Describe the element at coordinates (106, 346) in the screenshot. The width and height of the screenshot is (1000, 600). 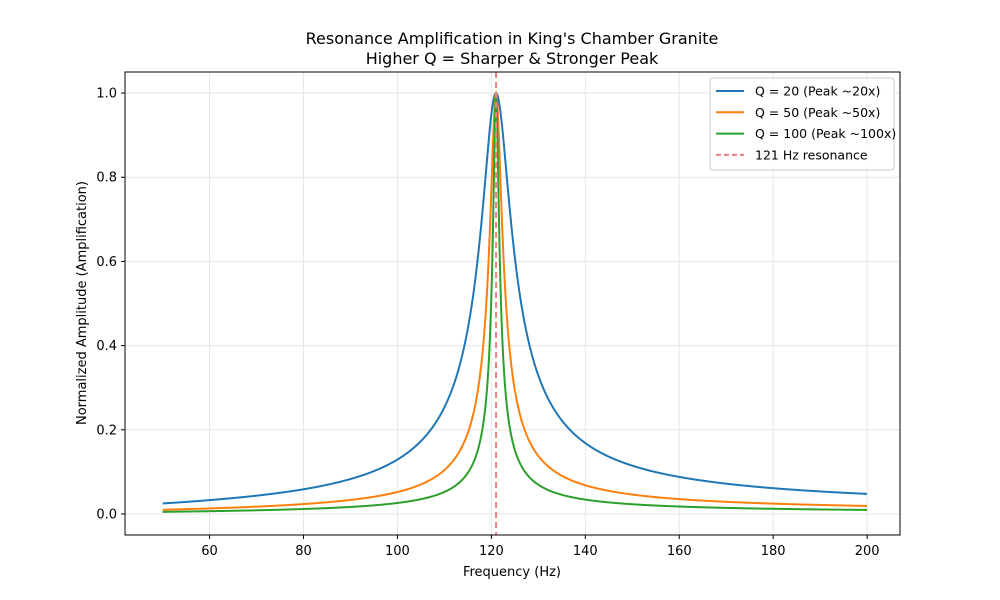
I see `y-tick-label: 0.4` at that location.